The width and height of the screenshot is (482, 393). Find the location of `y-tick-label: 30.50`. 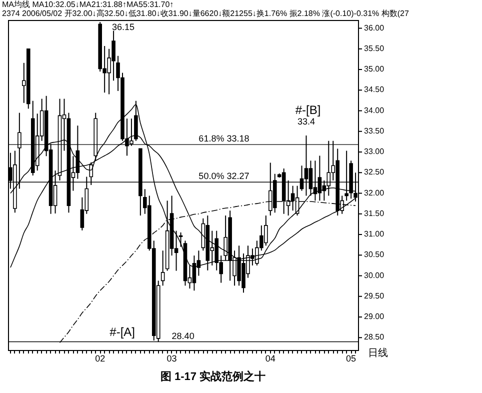

y-tick-label: 30.50 is located at coordinates (374, 255).